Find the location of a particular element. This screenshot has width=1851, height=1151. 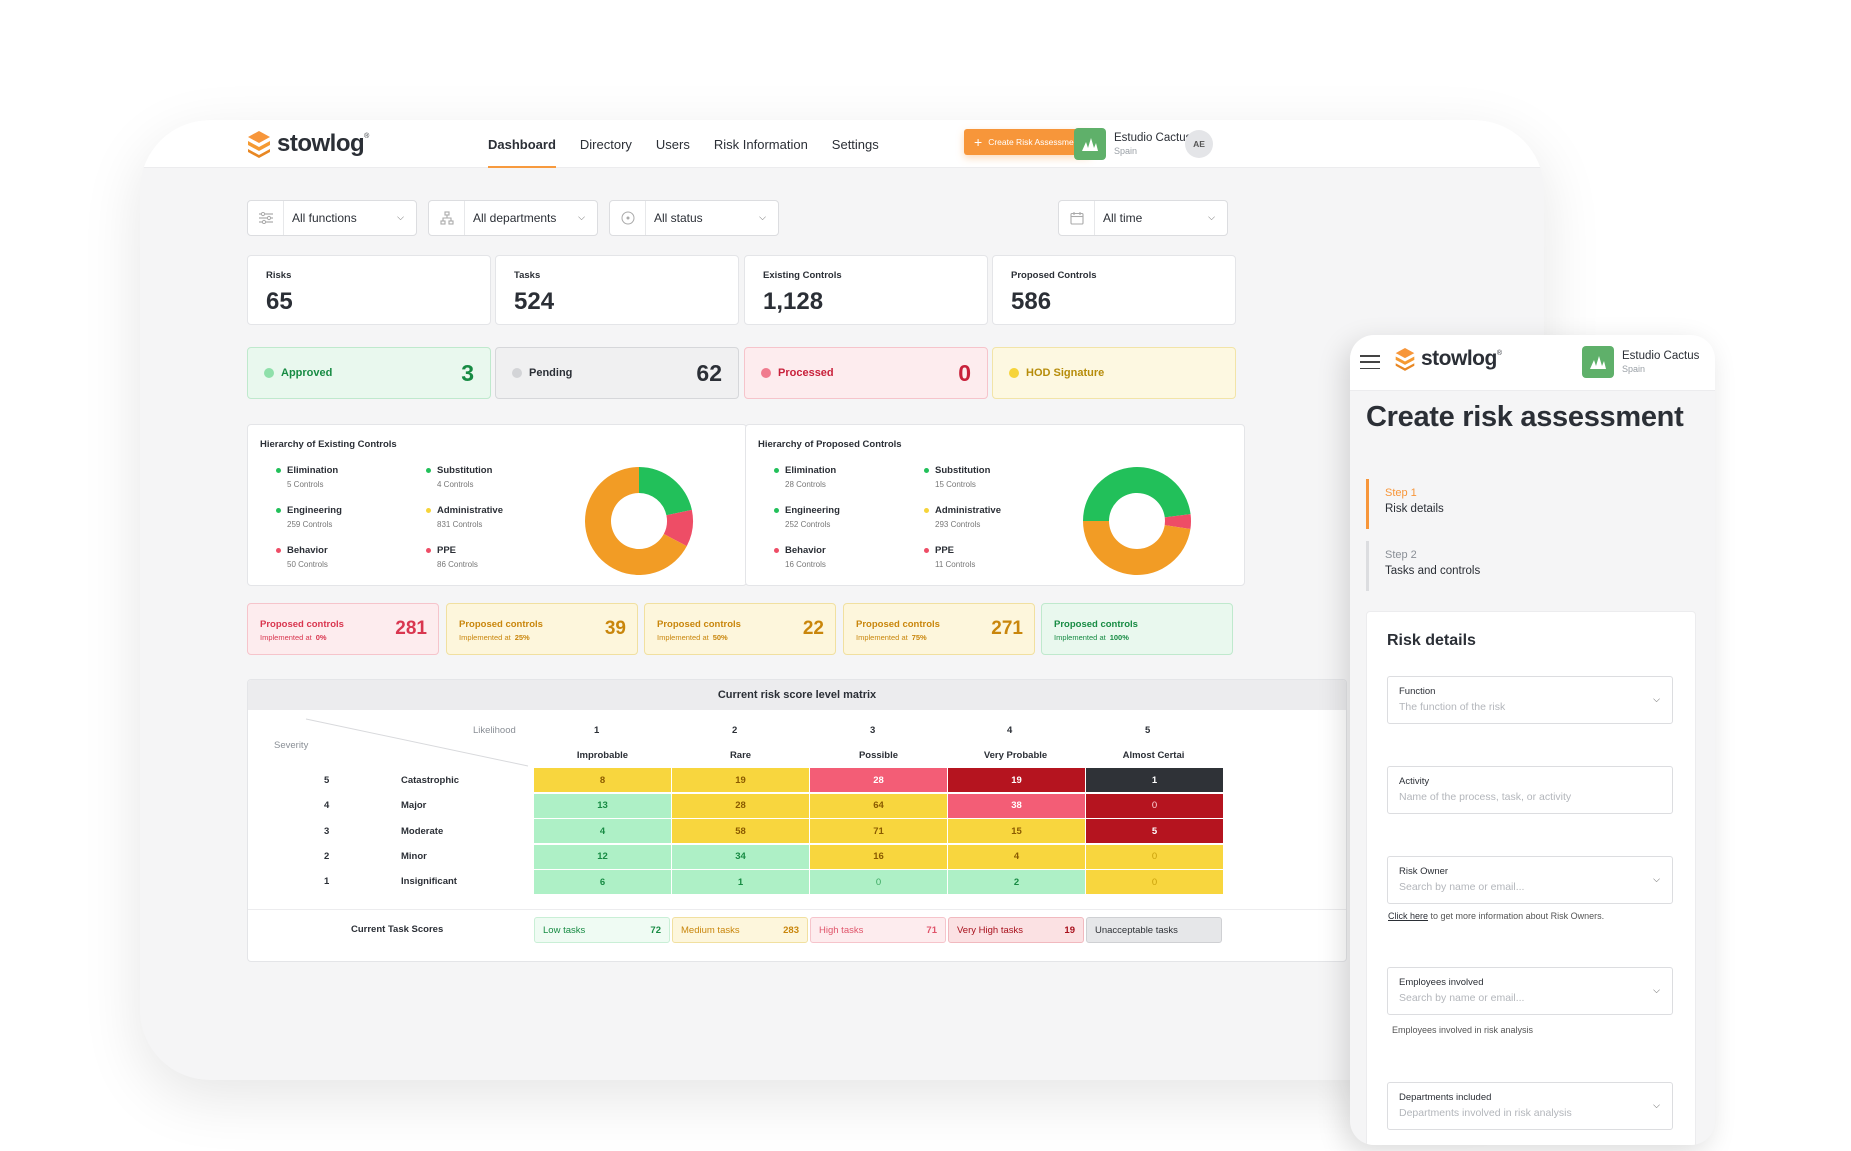

plus-icon: + is located at coordinates (978, 142).